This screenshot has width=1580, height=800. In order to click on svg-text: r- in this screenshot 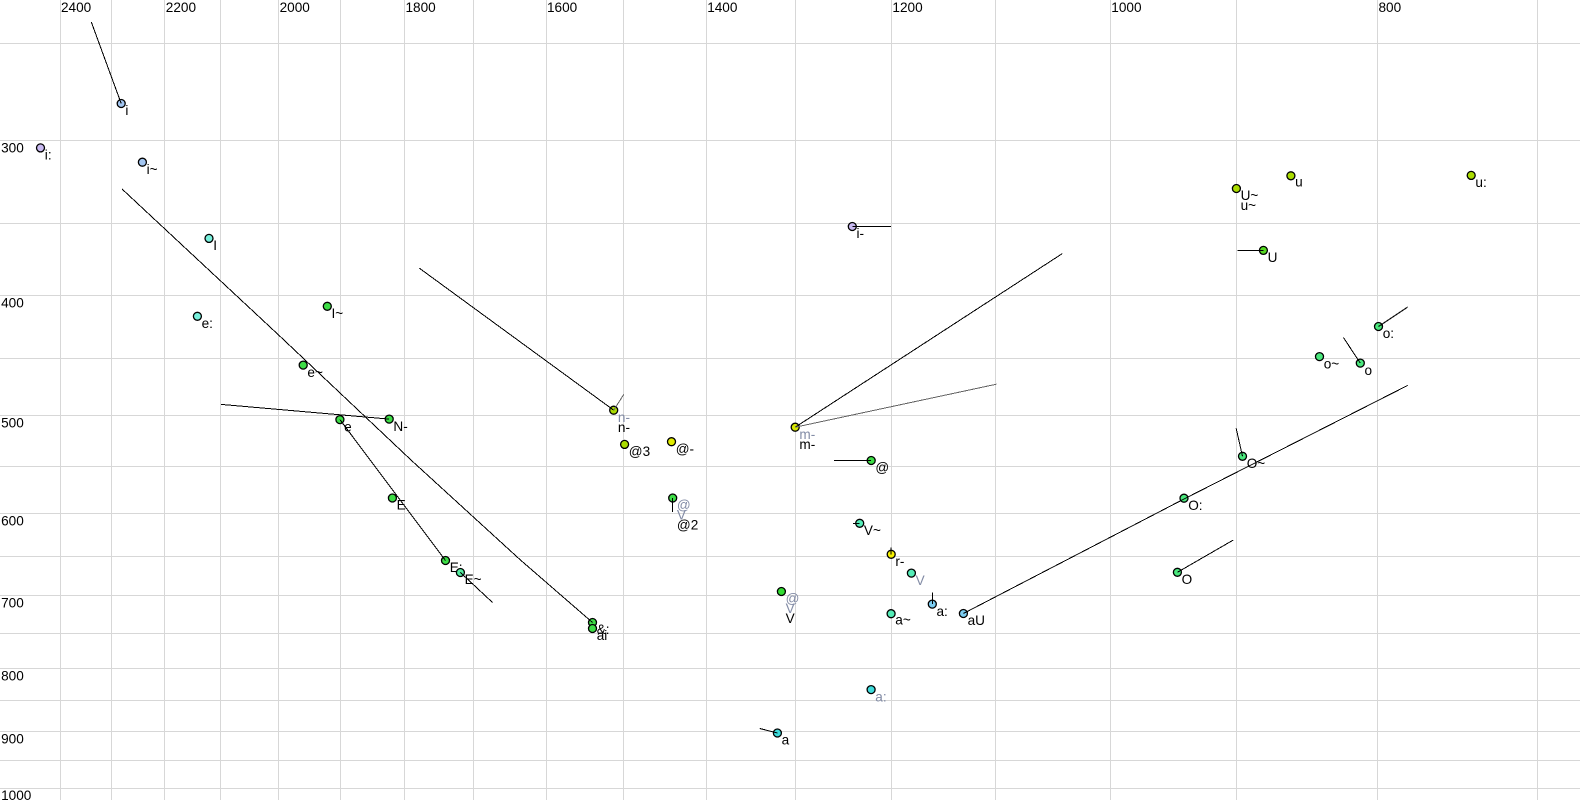, I will do `click(899, 561)`.